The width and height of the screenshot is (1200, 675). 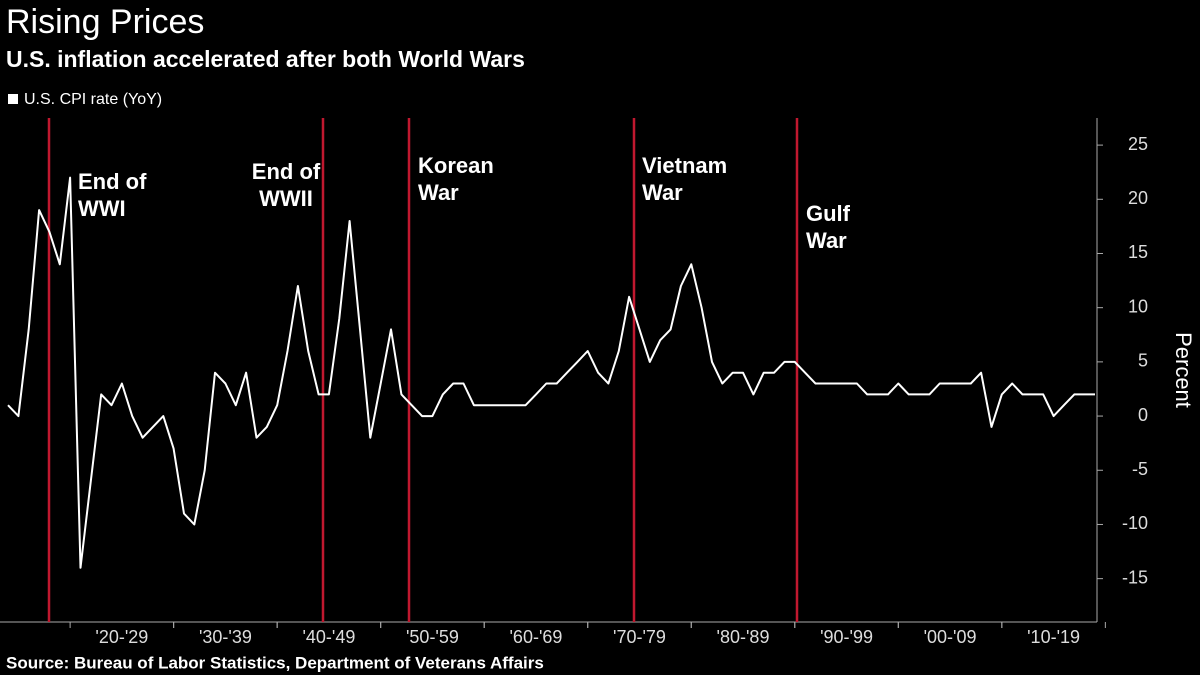 What do you see at coordinates (1138, 252) in the screenshot?
I see `y-tick-label: 15` at bounding box center [1138, 252].